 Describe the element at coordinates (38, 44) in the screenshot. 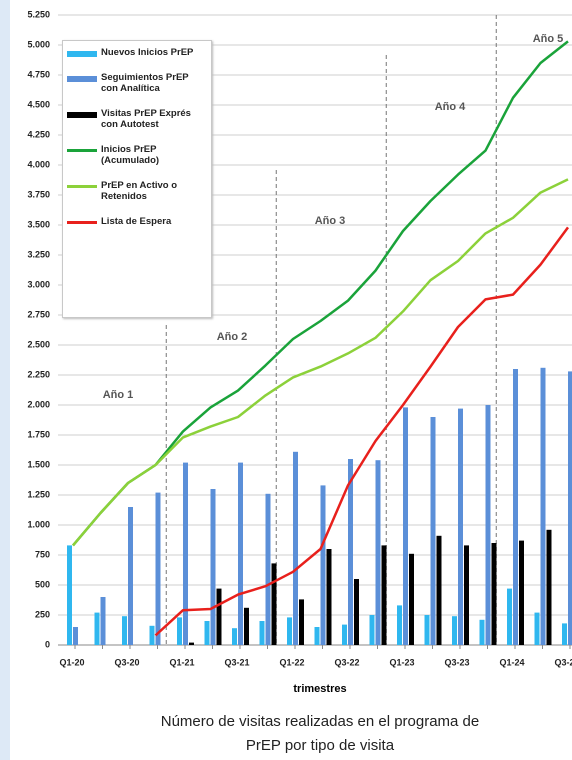

I see `y-tick-label: 5.000` at that location.